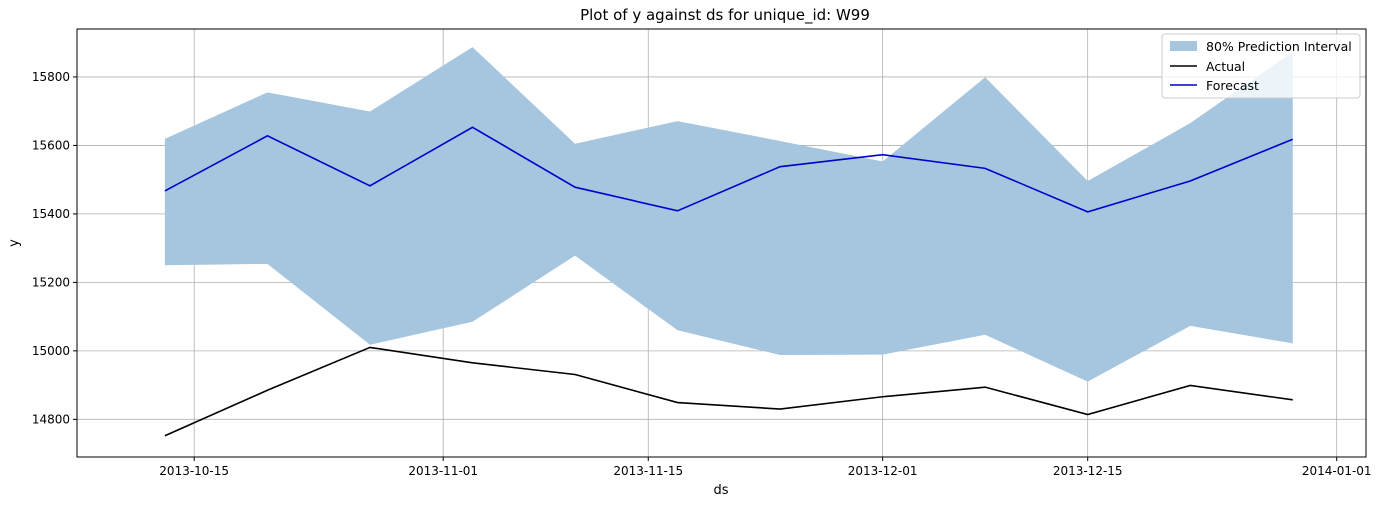 This screenshot has width=1400, height=506. Describe the element at coordinates (1279, 46) in the screenshot. I see `legend-label-interval: 80% Prediction Interval` at that location.